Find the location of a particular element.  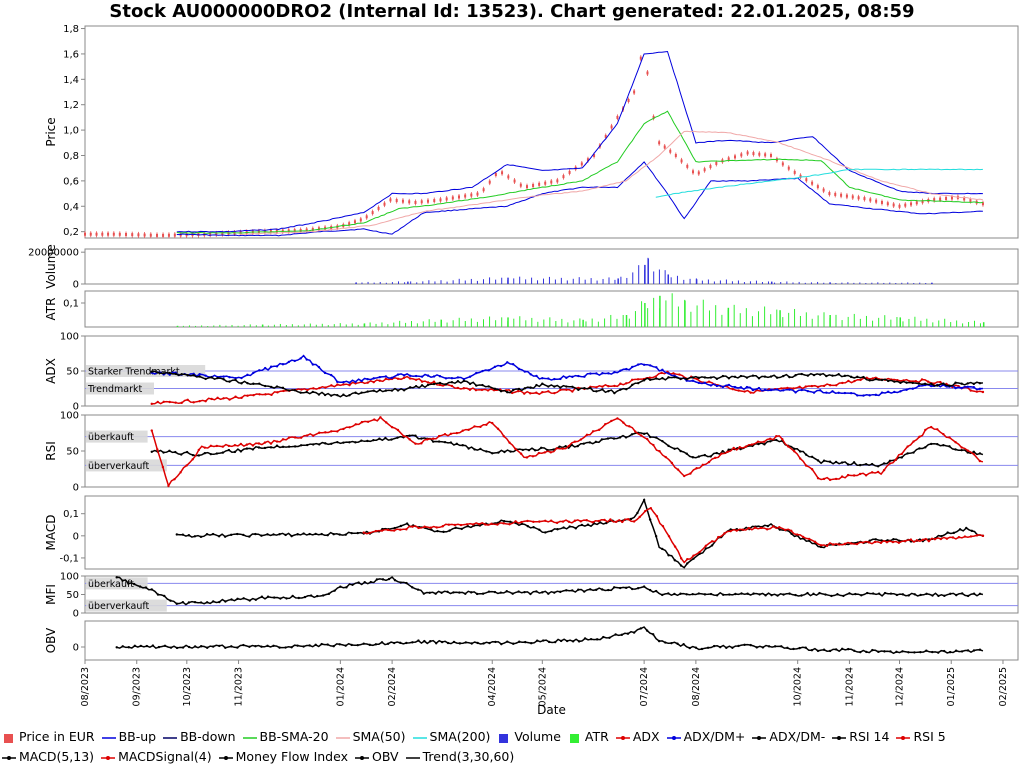

x-tick-label: 01/2024 is located at coordinates (340, 686).